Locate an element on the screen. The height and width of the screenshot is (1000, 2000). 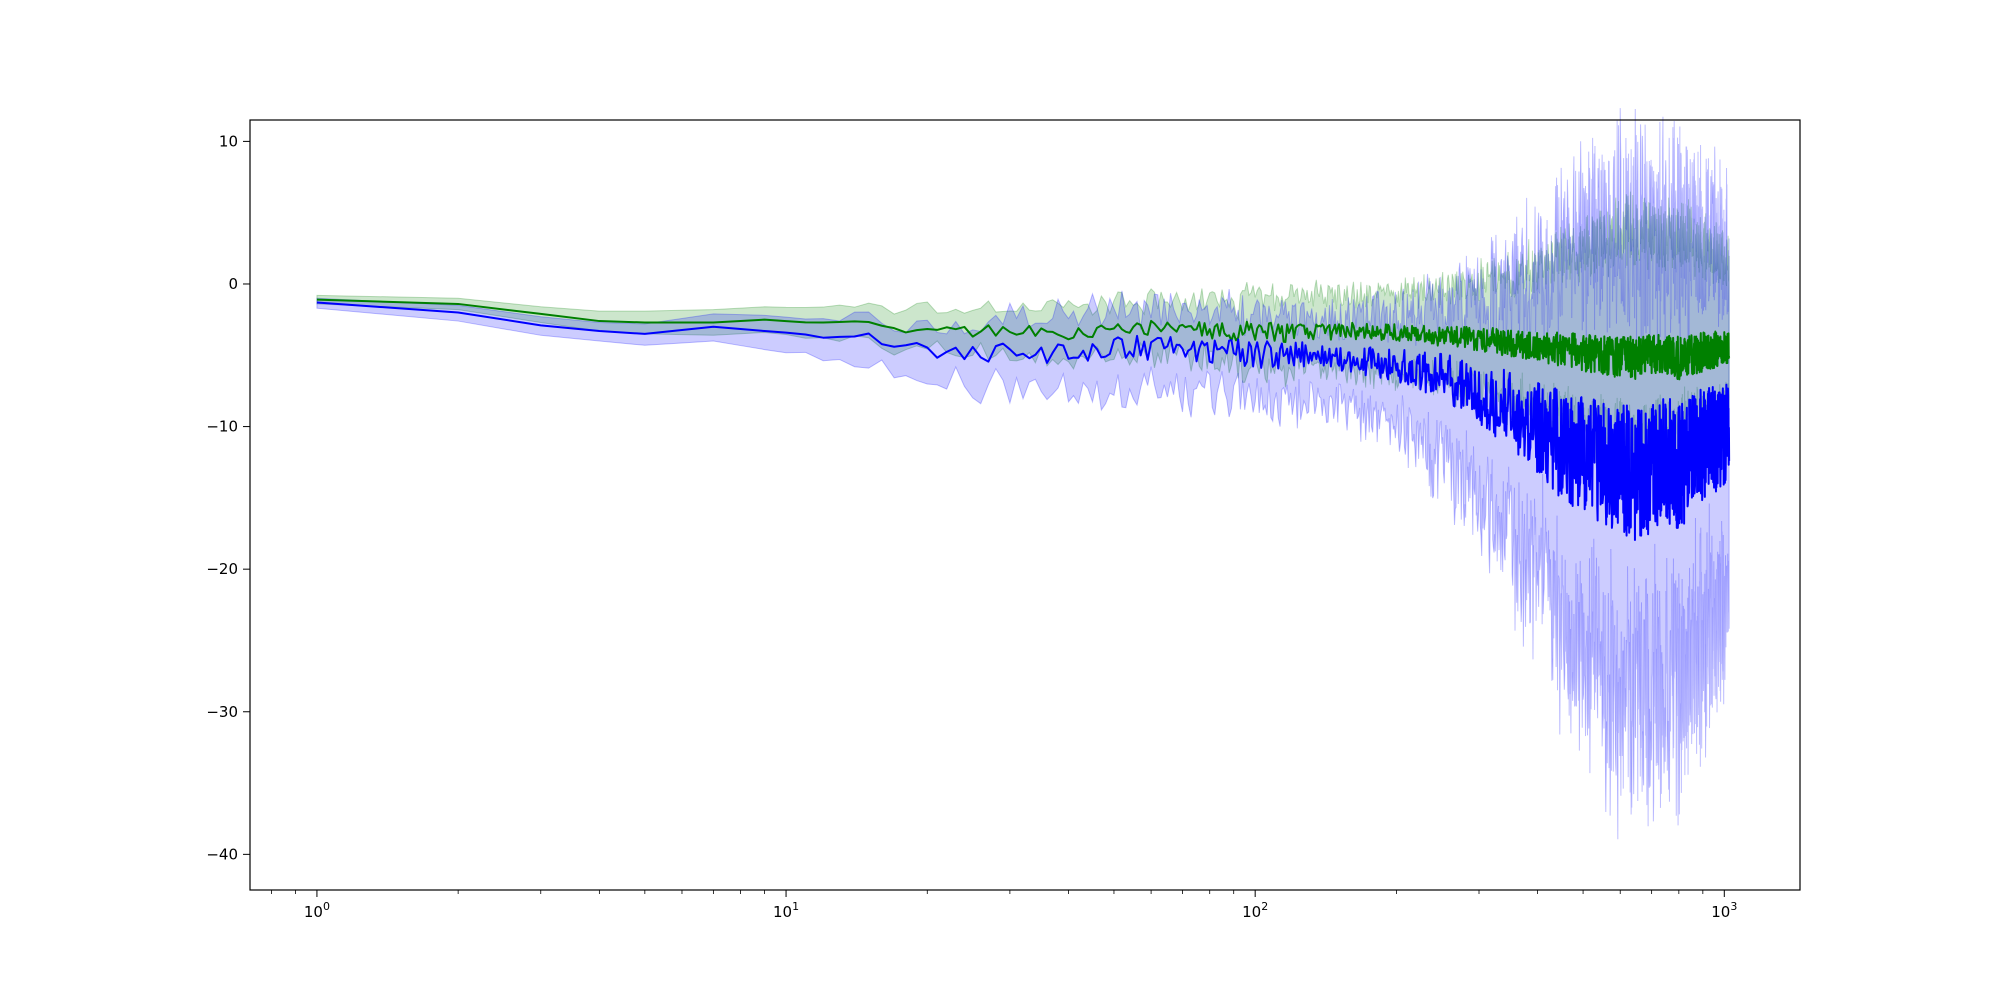
y-tick-label: −10 is located at coordinates (222, 427).